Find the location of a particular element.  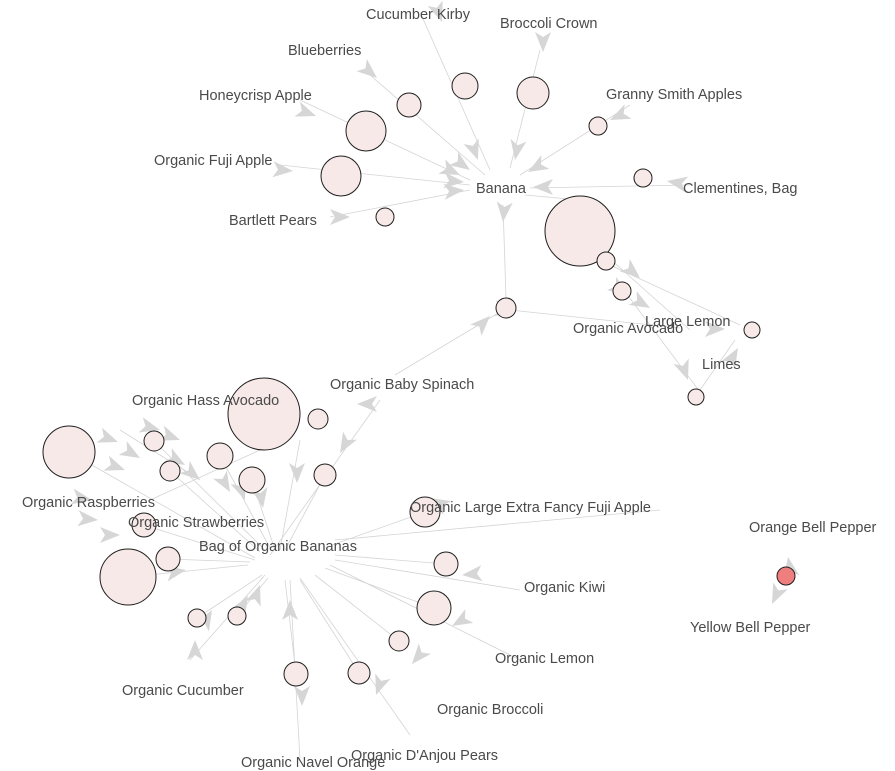

label-yellow-bell-pepper: Yellow Bell Pepper is located at coordinates (750, 628).